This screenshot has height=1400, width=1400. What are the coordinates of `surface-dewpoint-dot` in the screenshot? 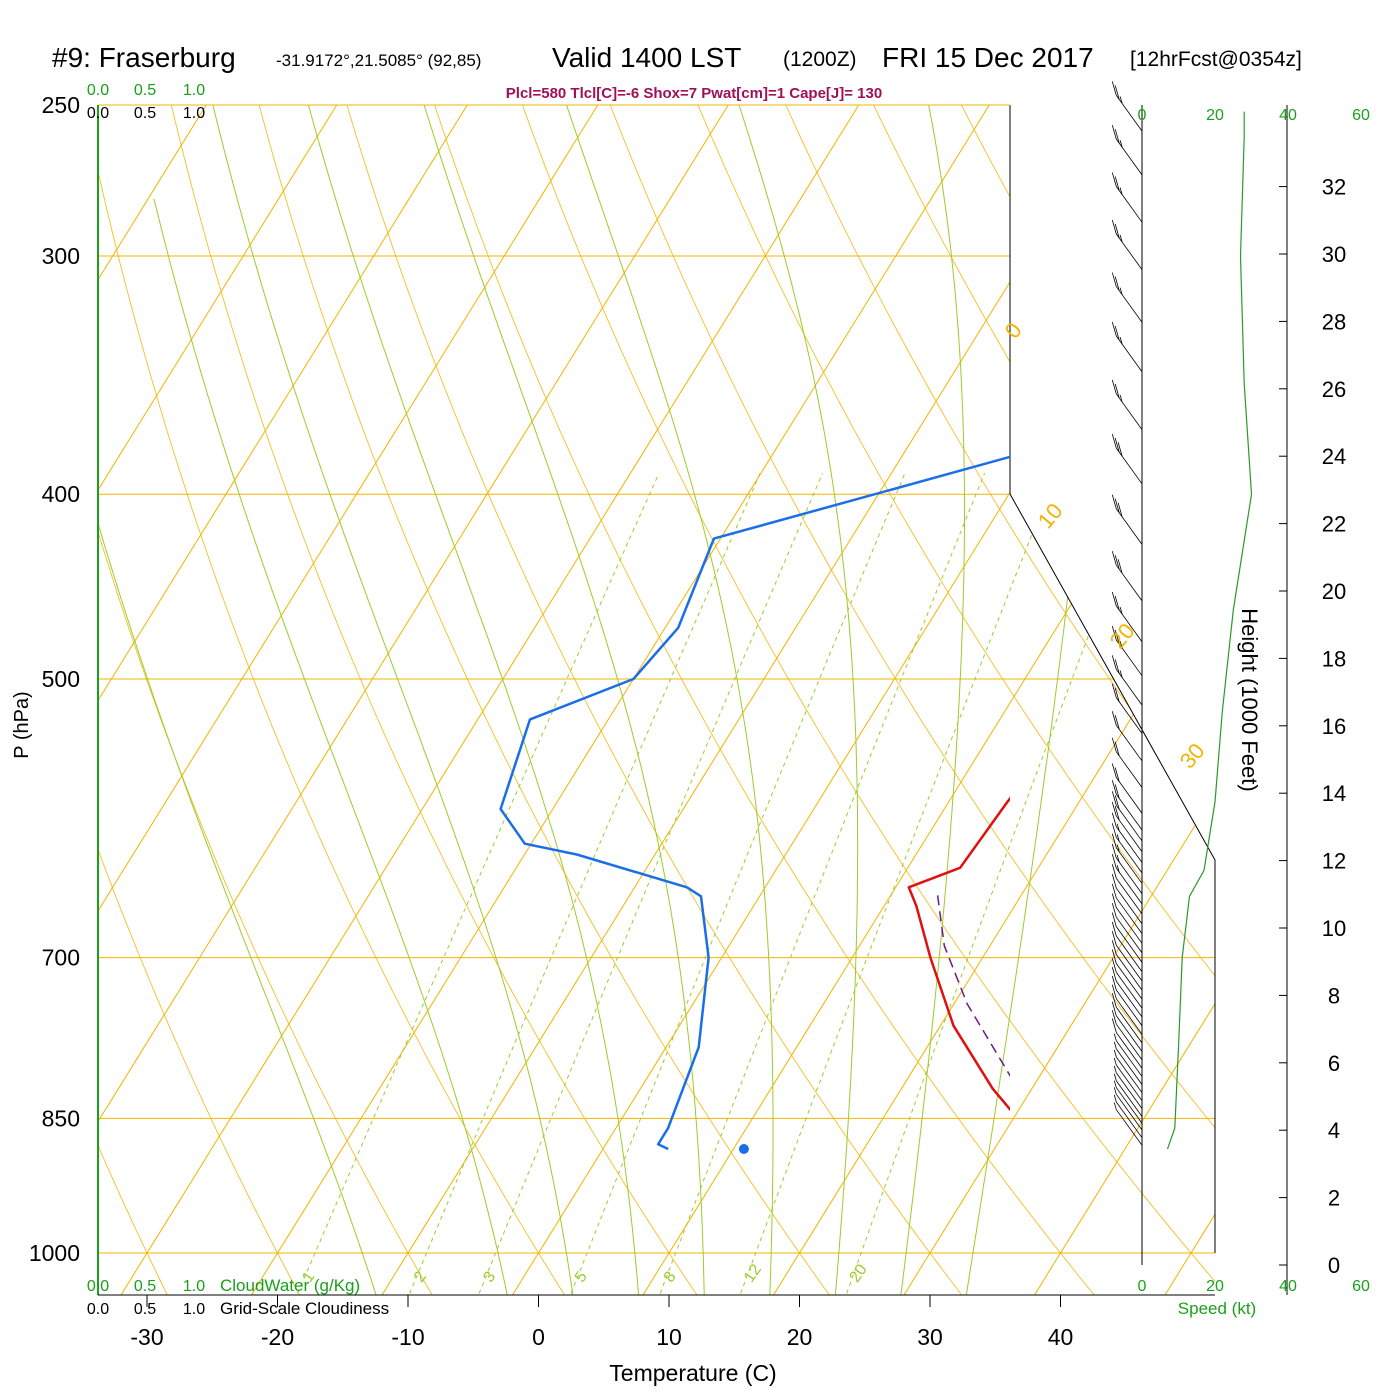 It's located at (743, 1149).